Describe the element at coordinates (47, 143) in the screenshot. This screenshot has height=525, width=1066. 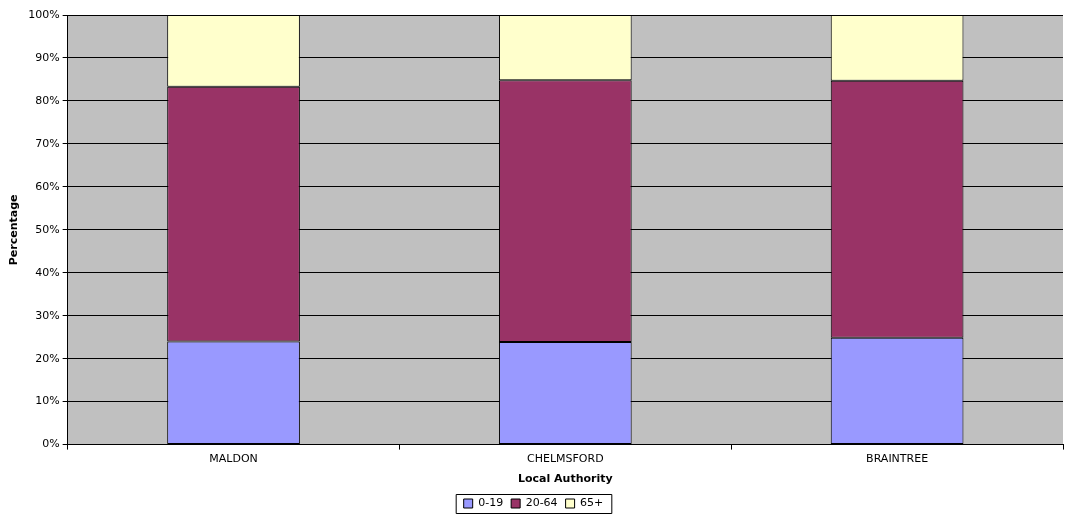
I see `y-tick-label: 70%` at that location.